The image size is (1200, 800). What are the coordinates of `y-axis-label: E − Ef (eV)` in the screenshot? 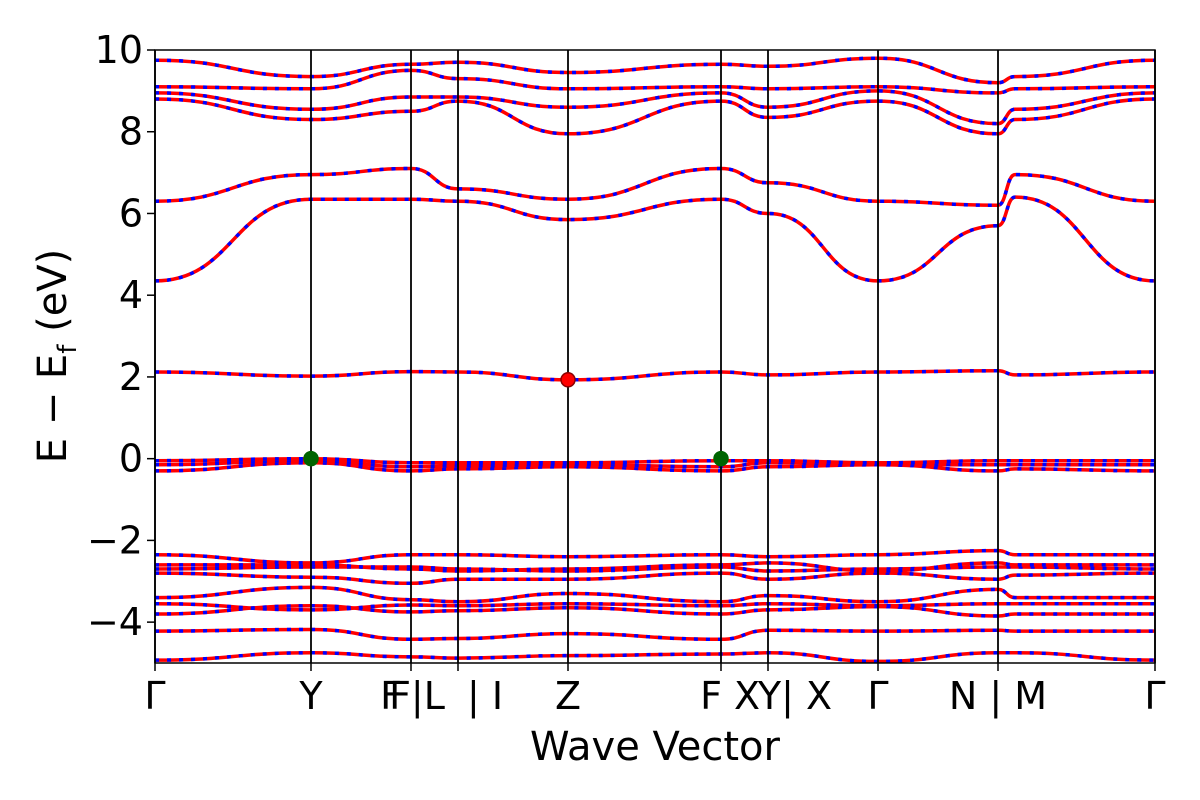 It's located at (56, 356).